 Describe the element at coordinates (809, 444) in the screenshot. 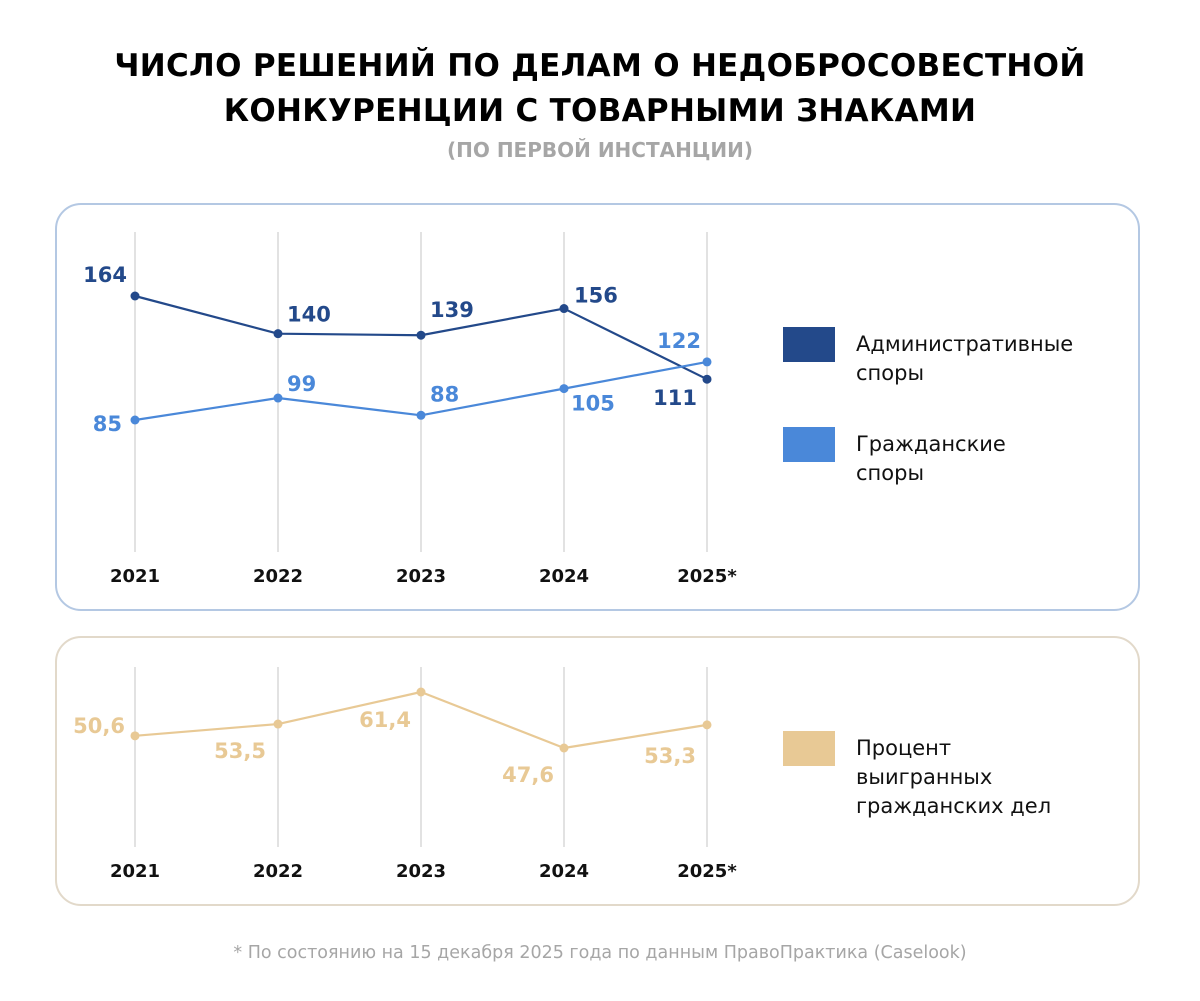

I see `legend-swatch-civil` at that location.